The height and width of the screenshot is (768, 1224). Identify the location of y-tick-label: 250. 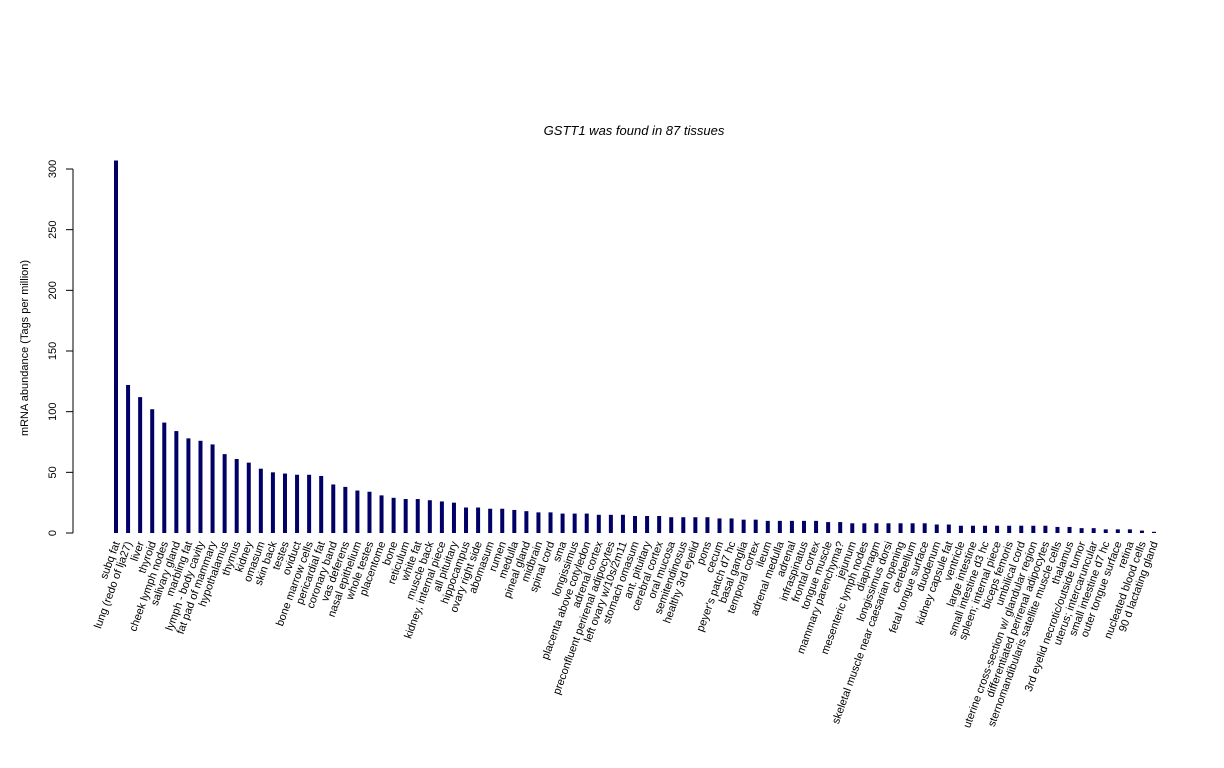
(53, 229).